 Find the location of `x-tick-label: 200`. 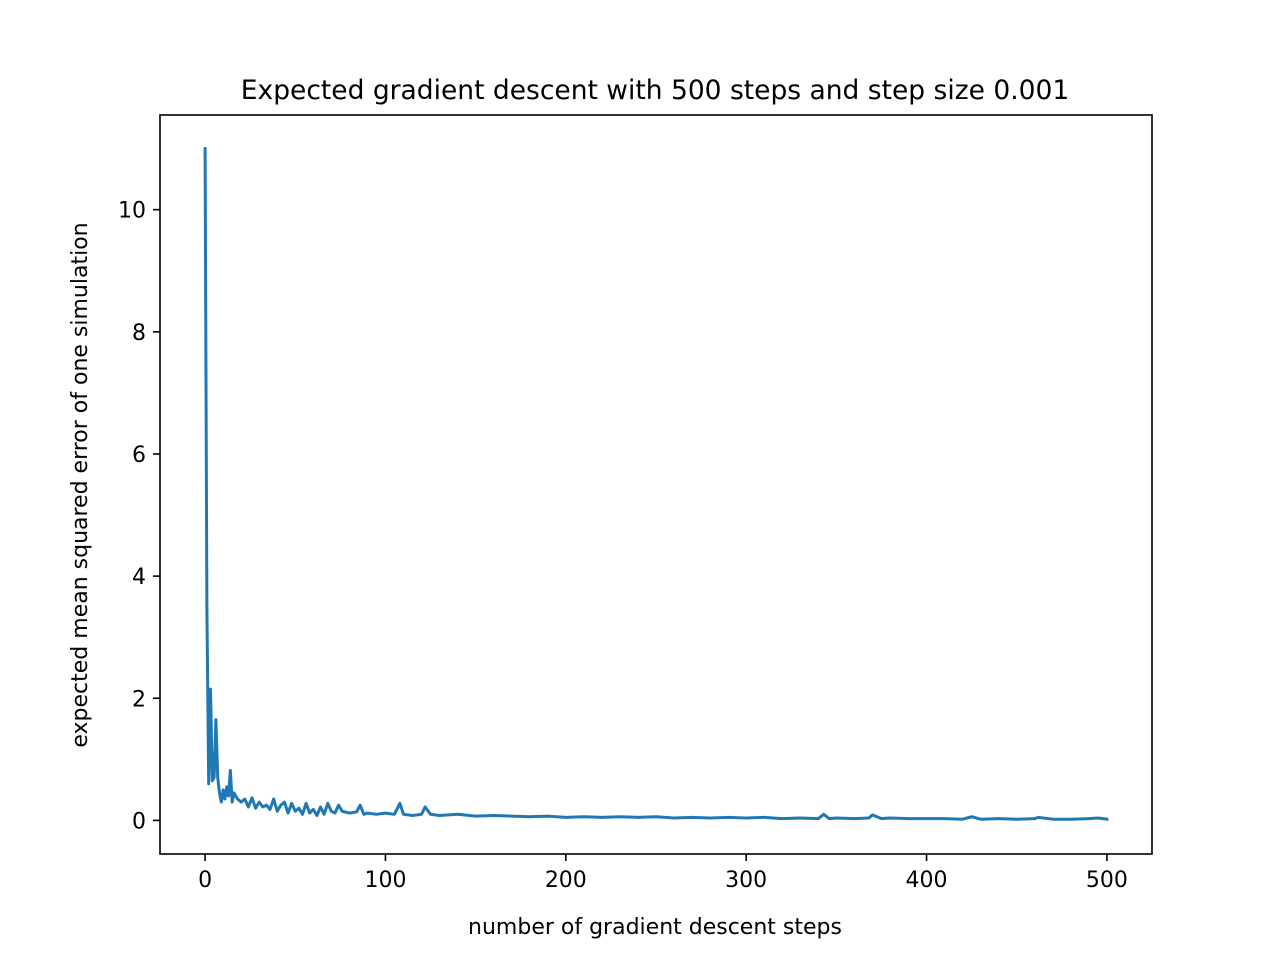

x-tick-label: 200 is located at coordinates (566, 880).